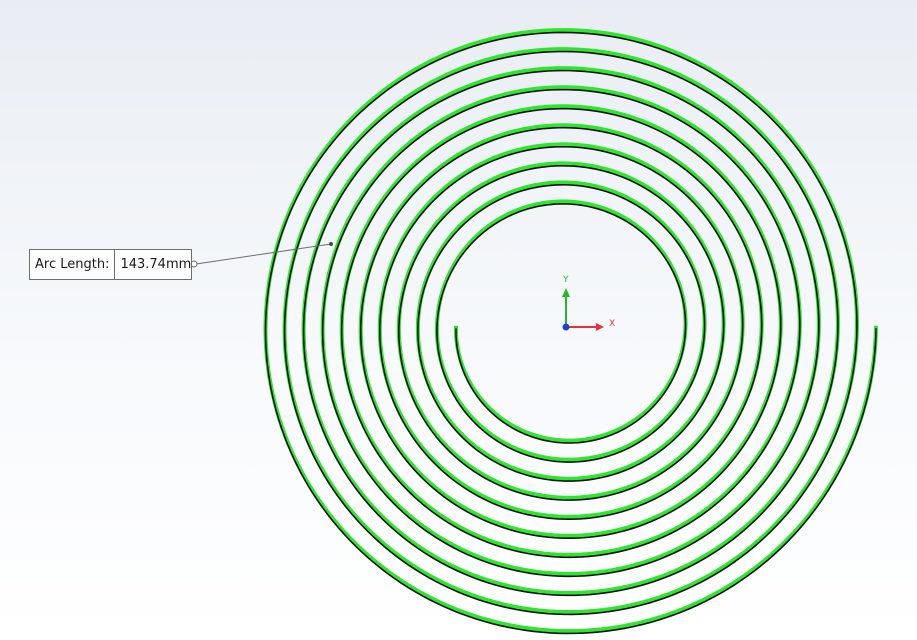 The width and height of the screenshot is (917, 640). Describe the element at coordinates (73, 264) in the screenshot. I see `callout-label: Arc Length:` at that location.